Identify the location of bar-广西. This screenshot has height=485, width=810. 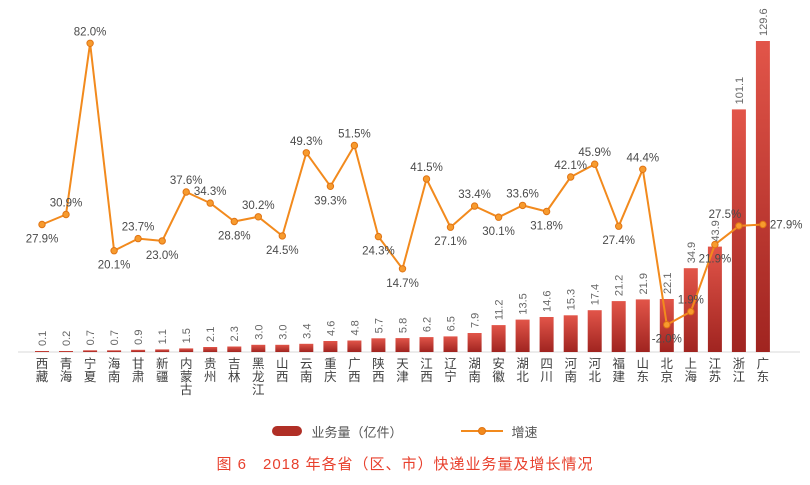
(354, 346).